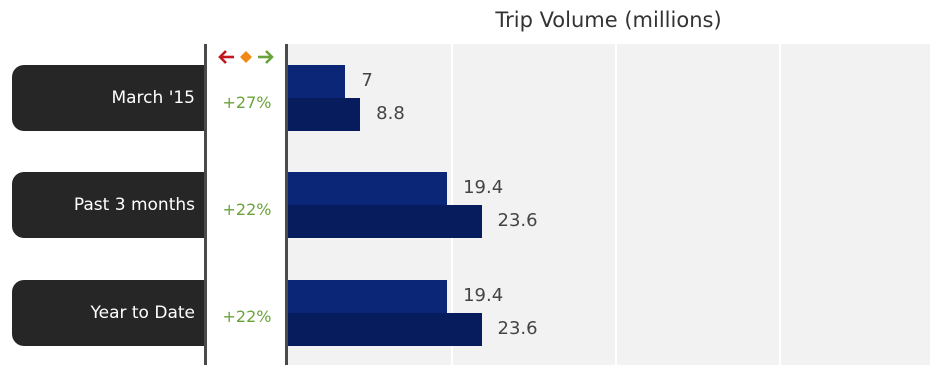 The height and width of the screenshot is (365, 930). What do you see at coordinates (108, 313) in the screenshot?
I see `category-label-year-to-date: Year to Date` at bounding box center [108, 313].